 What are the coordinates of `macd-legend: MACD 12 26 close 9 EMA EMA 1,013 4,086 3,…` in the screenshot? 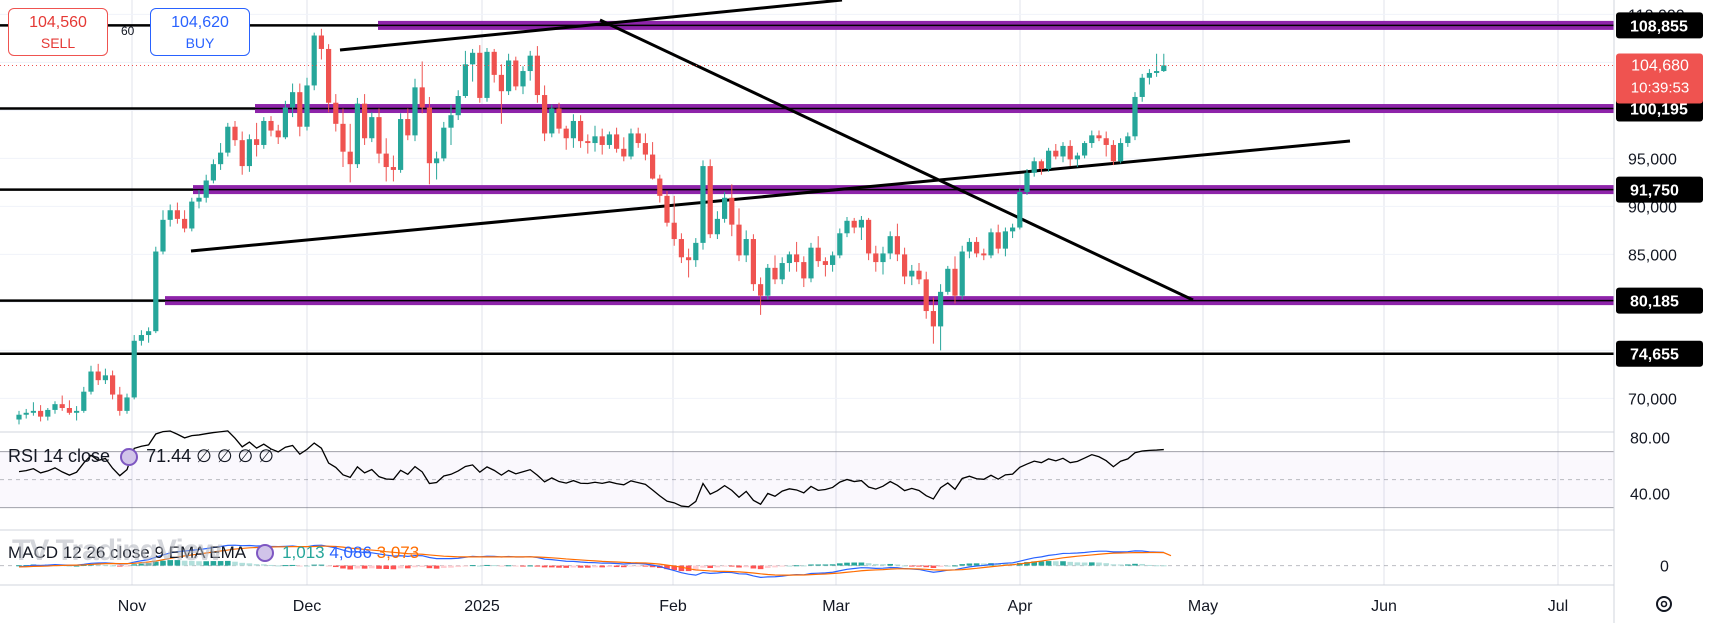 It's located at (213, 553).